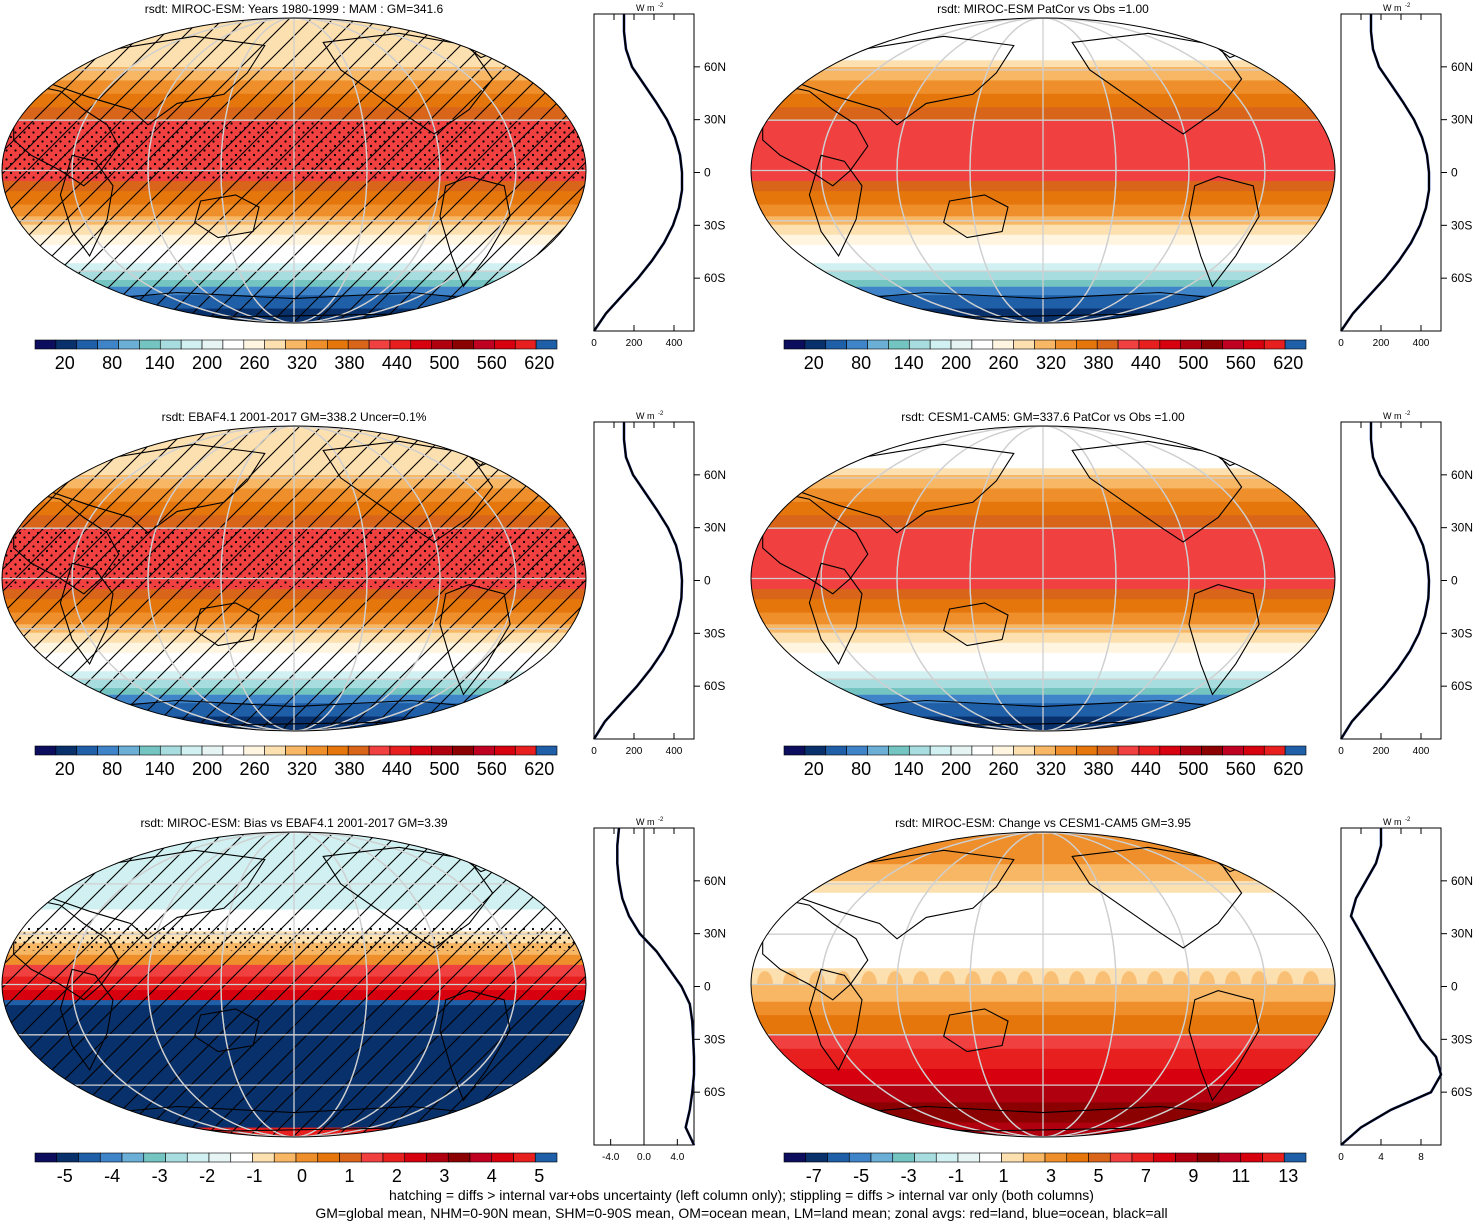  Describe the element at coordinates (634, 343) in the screenshot. I see `zonal-x-label: 200` at that location.